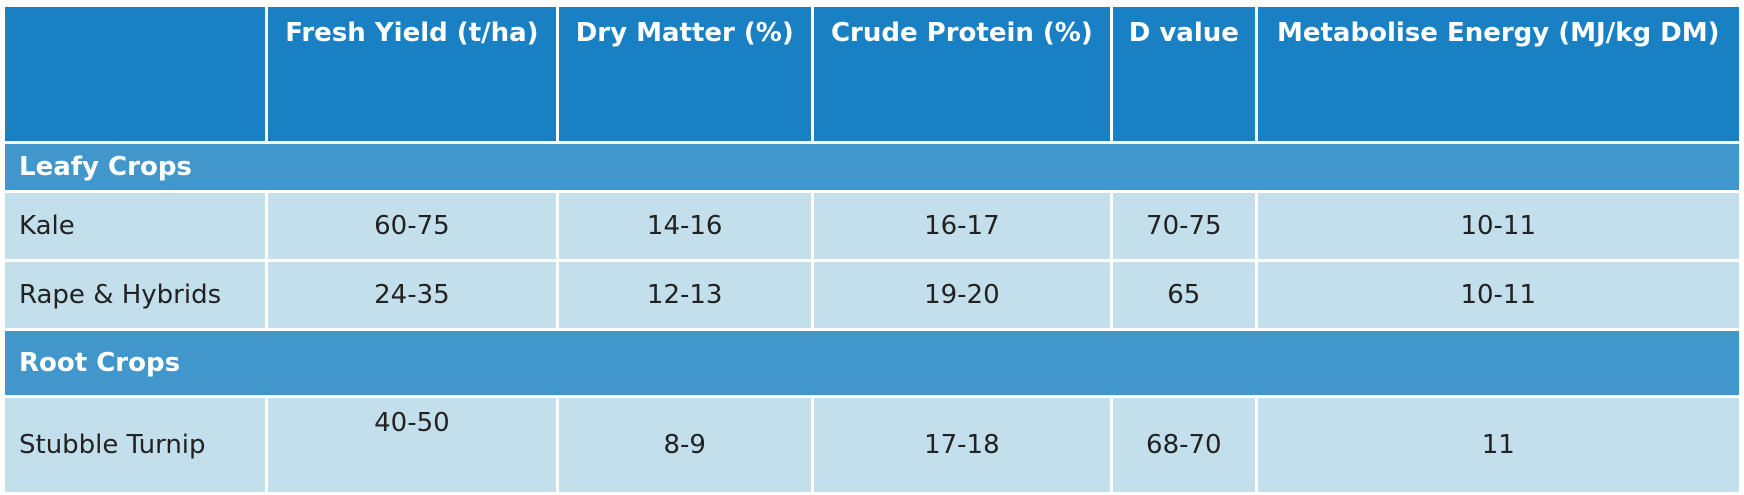 This screenshot has width=1744, height=495. Describe the element at coordinates (962, 226) in the screenshot. I see `cell-crude-protein: 16-17` at that location.